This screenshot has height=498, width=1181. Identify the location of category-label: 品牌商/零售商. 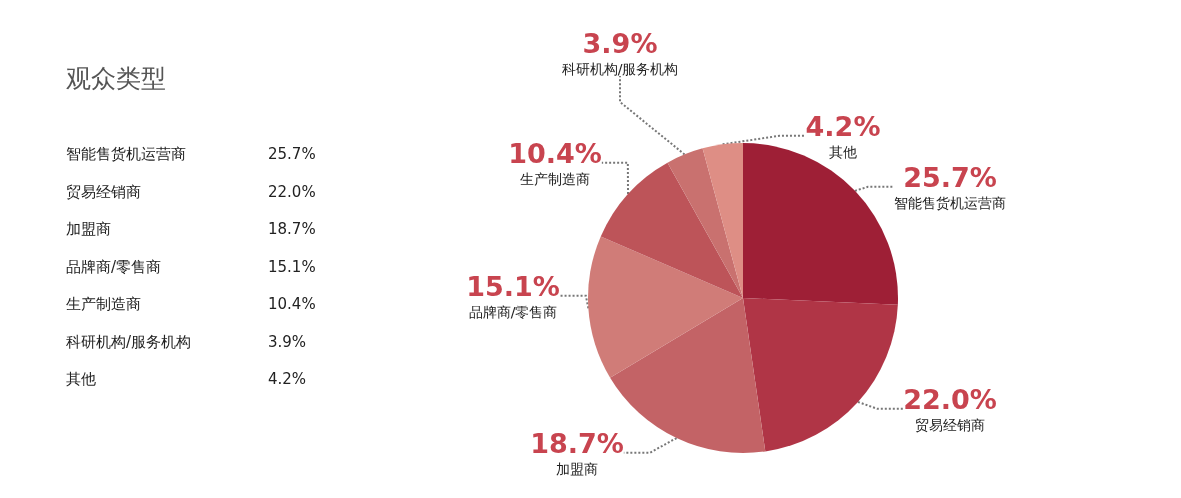
(114, 266).